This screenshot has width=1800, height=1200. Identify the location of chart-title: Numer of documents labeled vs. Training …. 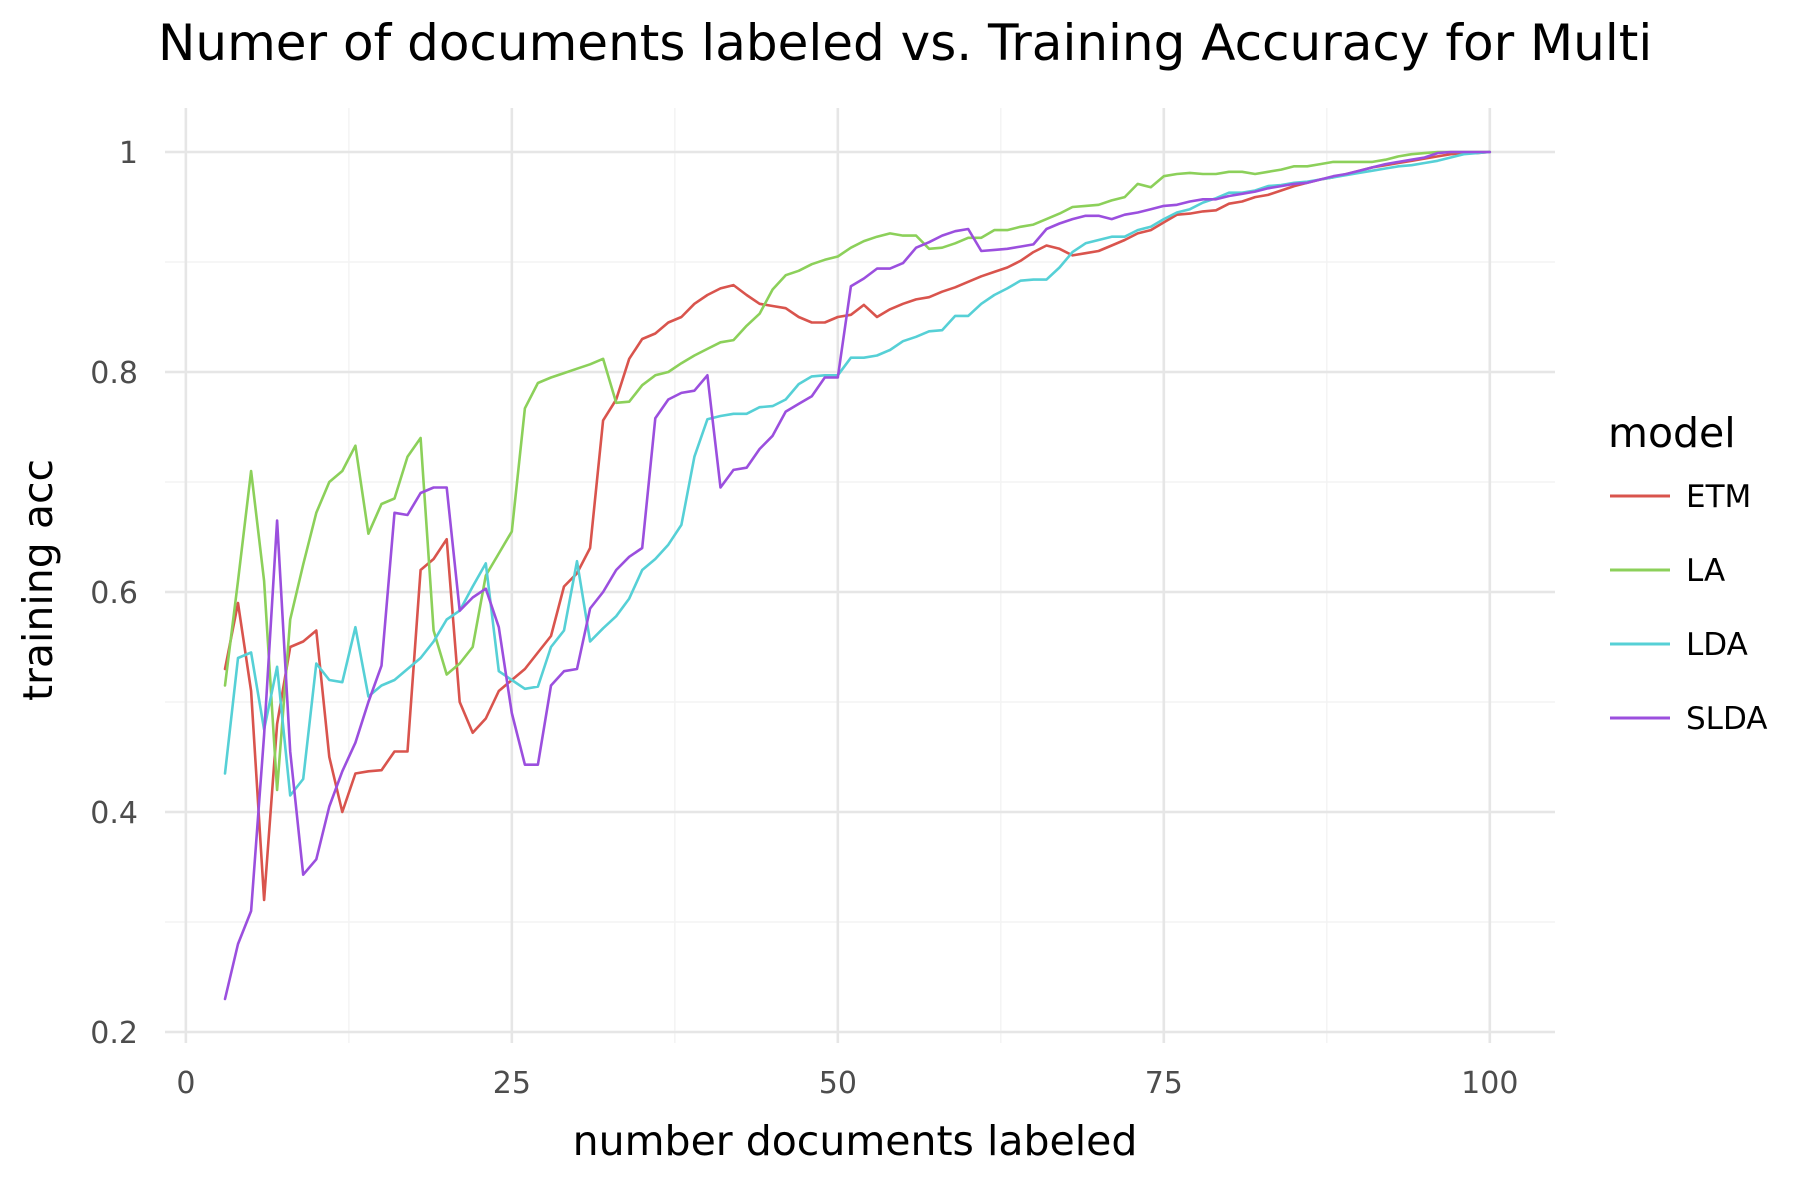
(905, 43).